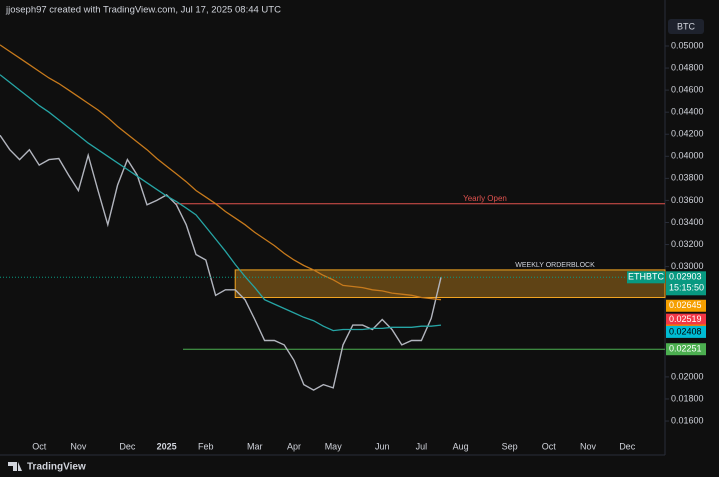 The image size is (719, 477). Describe the element at coordinates (687, 244) in the screenshot. I see `y-tick-label: 0.03200` at that location.